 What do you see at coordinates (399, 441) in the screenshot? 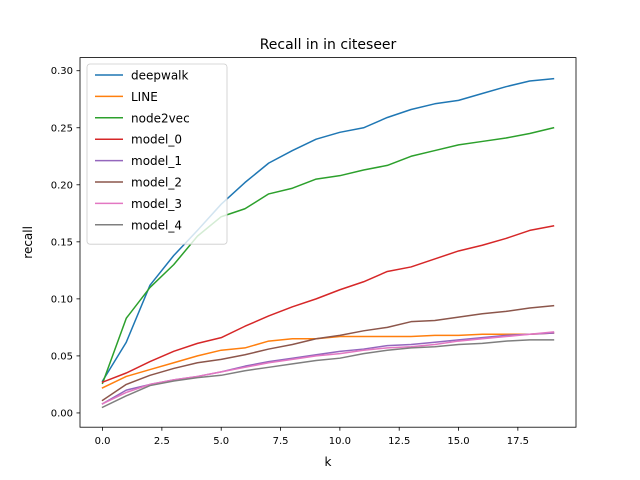
I see `x-tick-label: 12.5` at bounding box center [399, 441].